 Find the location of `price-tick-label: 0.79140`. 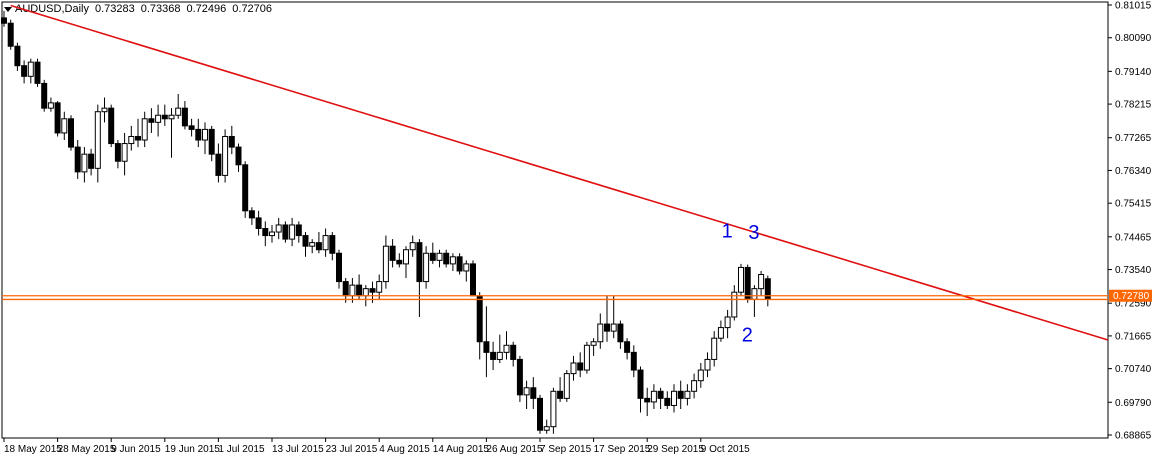

price-tick-label: 0.79140 is located at coordinates (1133, 72).